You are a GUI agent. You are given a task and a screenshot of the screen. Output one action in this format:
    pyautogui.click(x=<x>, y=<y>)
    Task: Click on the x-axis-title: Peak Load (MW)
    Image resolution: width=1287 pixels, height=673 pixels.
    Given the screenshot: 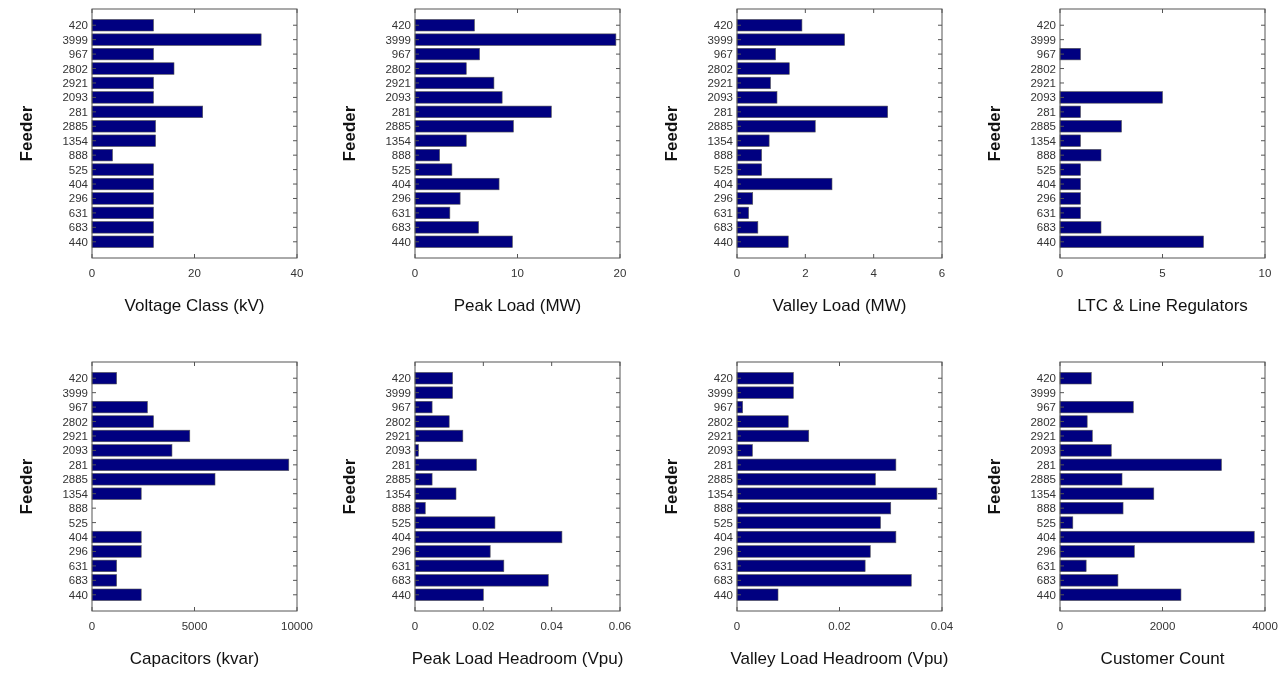 What is the action you would take?
    pyautogui.click(x=517, y=305)
    